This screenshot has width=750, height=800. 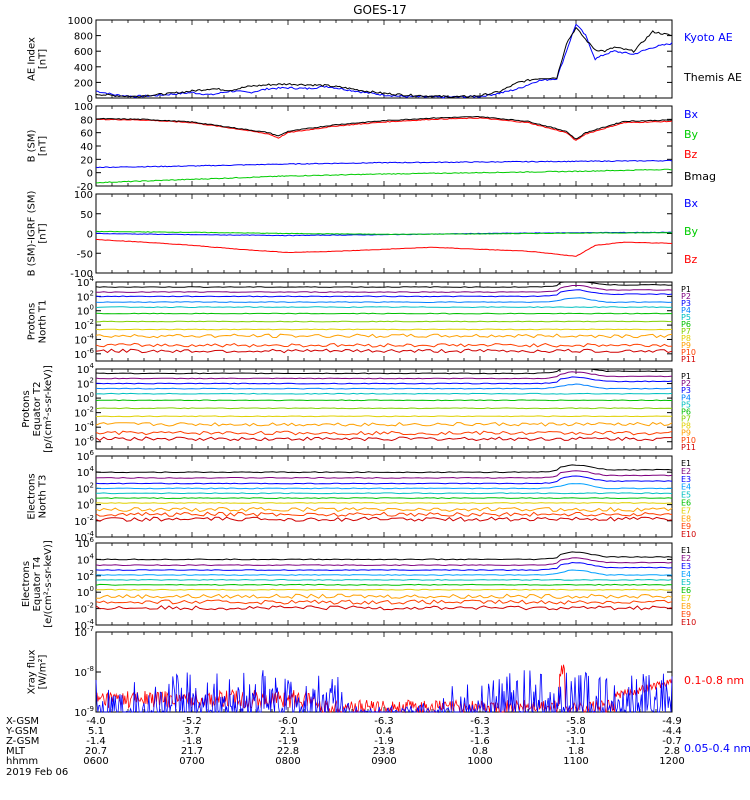 I want to click on y-axis-label: Xray flux, so click(x=32, y=672).